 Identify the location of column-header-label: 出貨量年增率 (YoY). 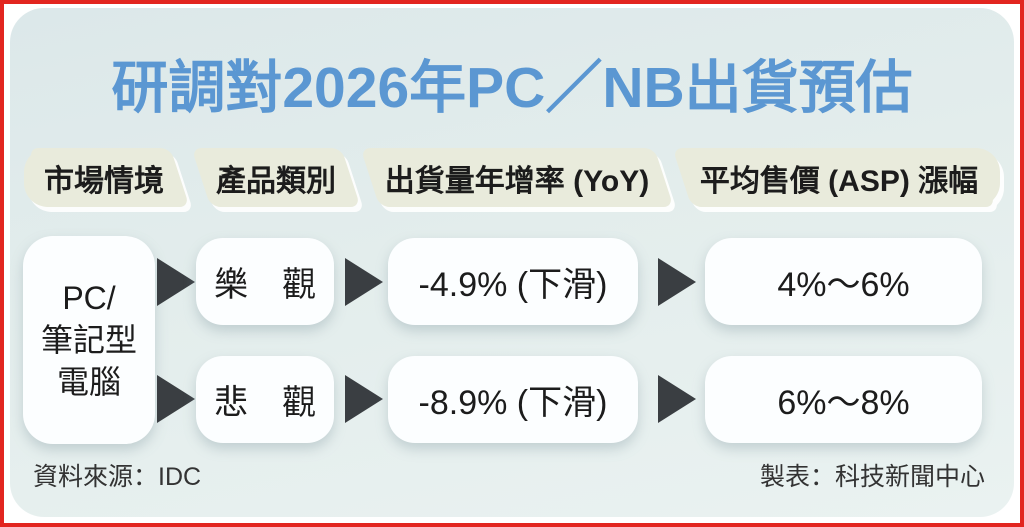
(517, 181).